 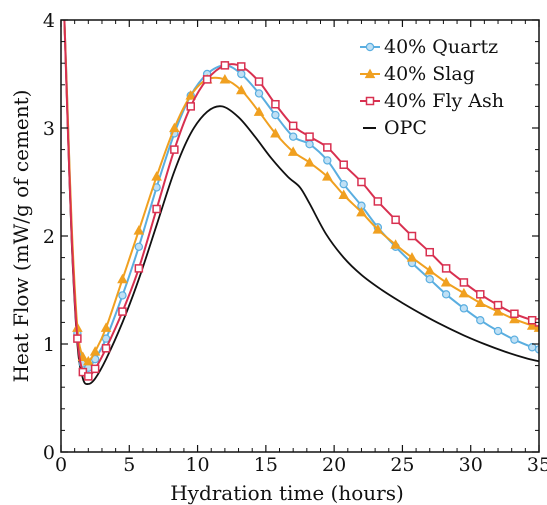 I want to click on legend-label: 40% Fly Ash, so click(x=444, y=101).